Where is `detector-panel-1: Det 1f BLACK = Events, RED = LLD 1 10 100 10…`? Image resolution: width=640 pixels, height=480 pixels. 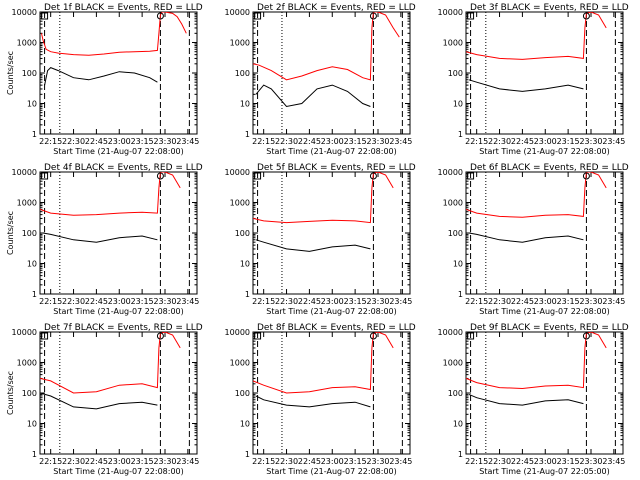
detector-panel-1: Det 1f BLACK = Events, RED = LLD 1 10 100 10… is located at coordinates (104, 79).